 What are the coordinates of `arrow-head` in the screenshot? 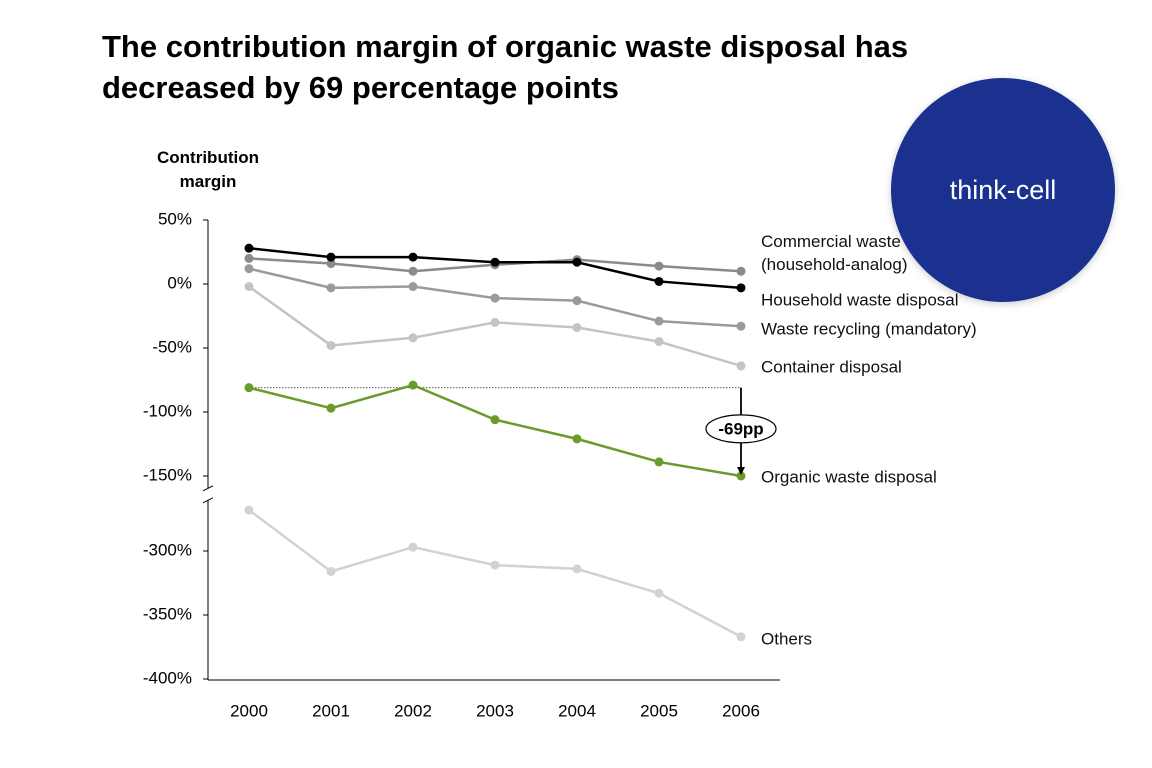 It's located at (741, 471).